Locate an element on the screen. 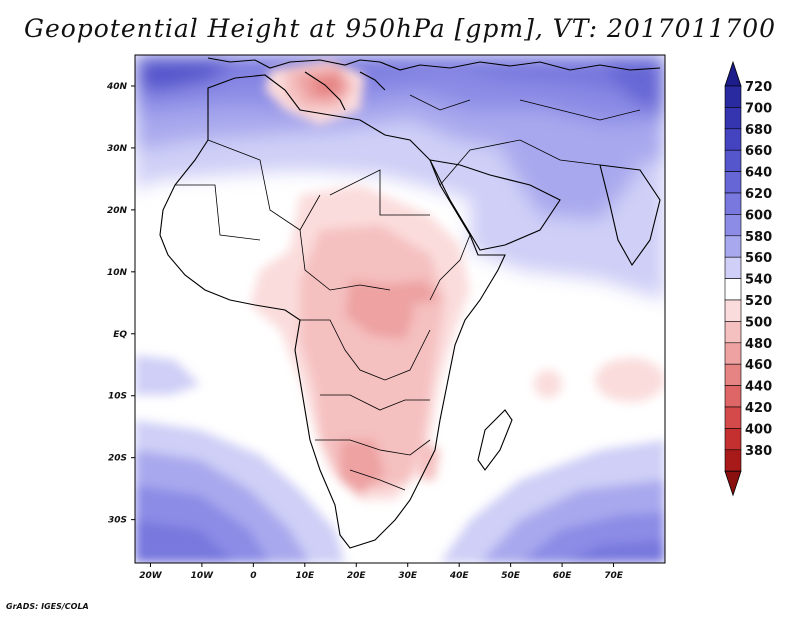 This screenshot has width=800, height=618. colorbar-label: 700 is located at coordinates (758, 108).